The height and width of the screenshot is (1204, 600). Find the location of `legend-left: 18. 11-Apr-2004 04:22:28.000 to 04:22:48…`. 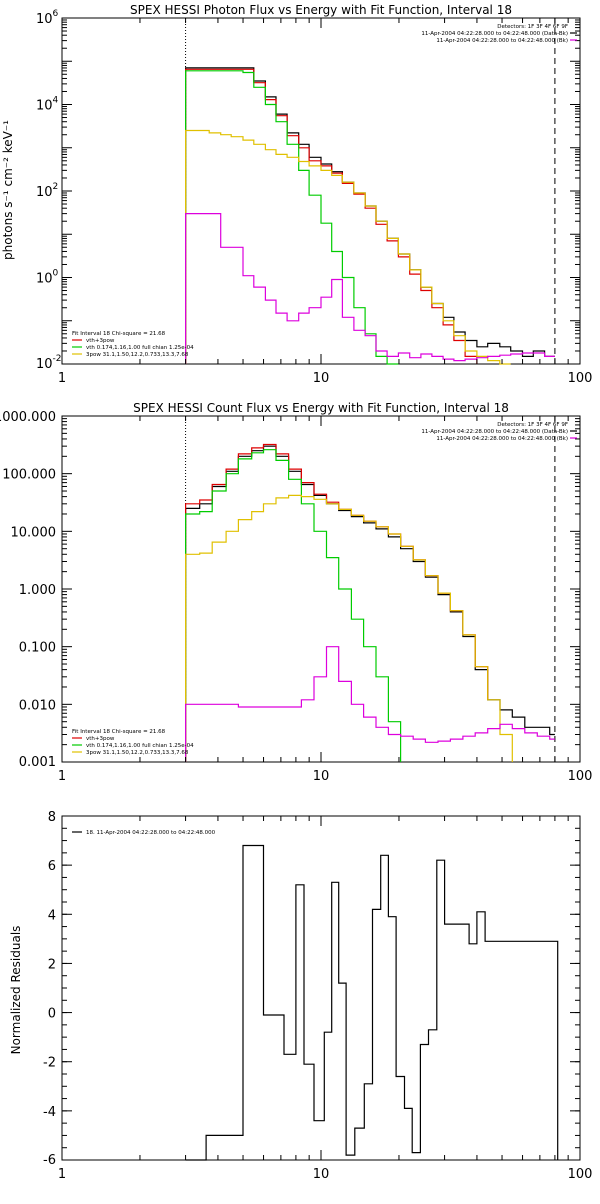

legend-left: 18. 11-Apr-2004 04:22:28.000 to 04:22:48… is located at coordinates (144, 833).